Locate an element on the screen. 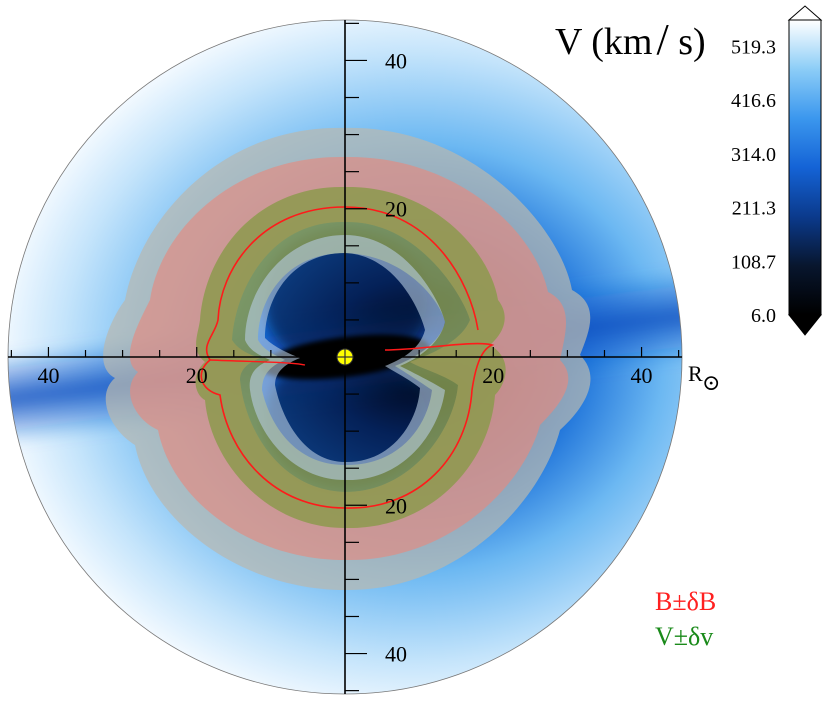  colorbar-tick-label: 6.0 is located at coordinates (763, 316).